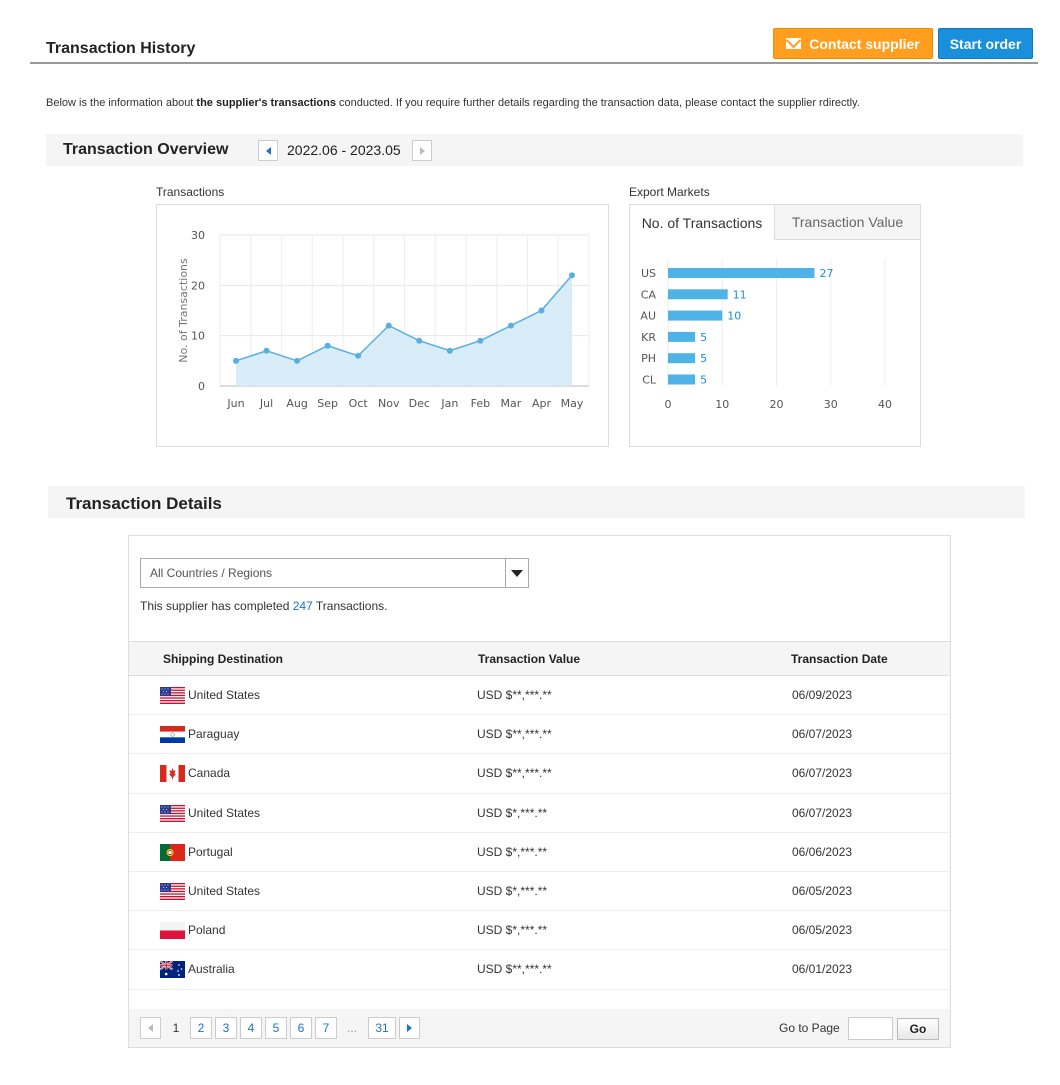 The width and height of the screenshot is (1060, 1085). What do you see at coordinates (389, 403) in the screenshot?
I see `x-tick-label: Nov` at bounding box center [389, 403].